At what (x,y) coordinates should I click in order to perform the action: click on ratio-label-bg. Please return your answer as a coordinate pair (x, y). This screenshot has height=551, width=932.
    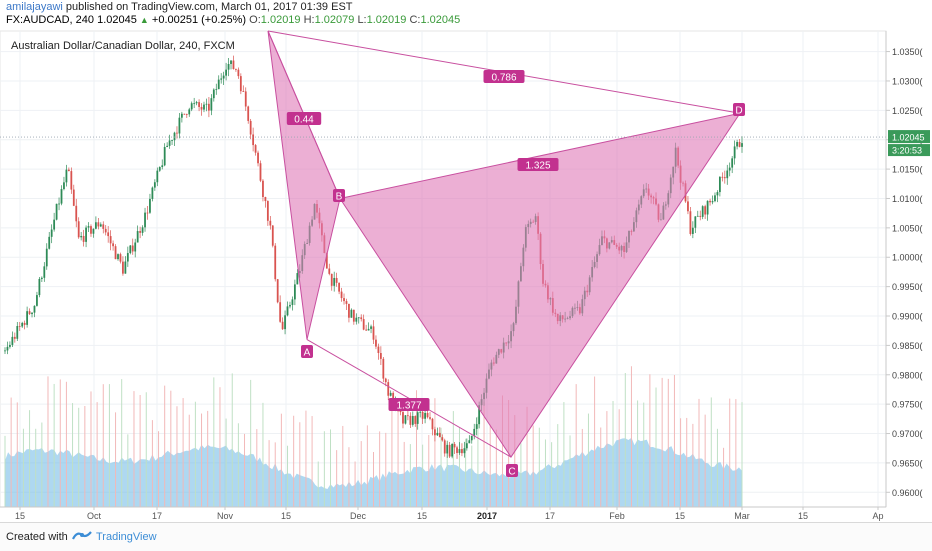
    Looking at the image, I should click on (538, 164).